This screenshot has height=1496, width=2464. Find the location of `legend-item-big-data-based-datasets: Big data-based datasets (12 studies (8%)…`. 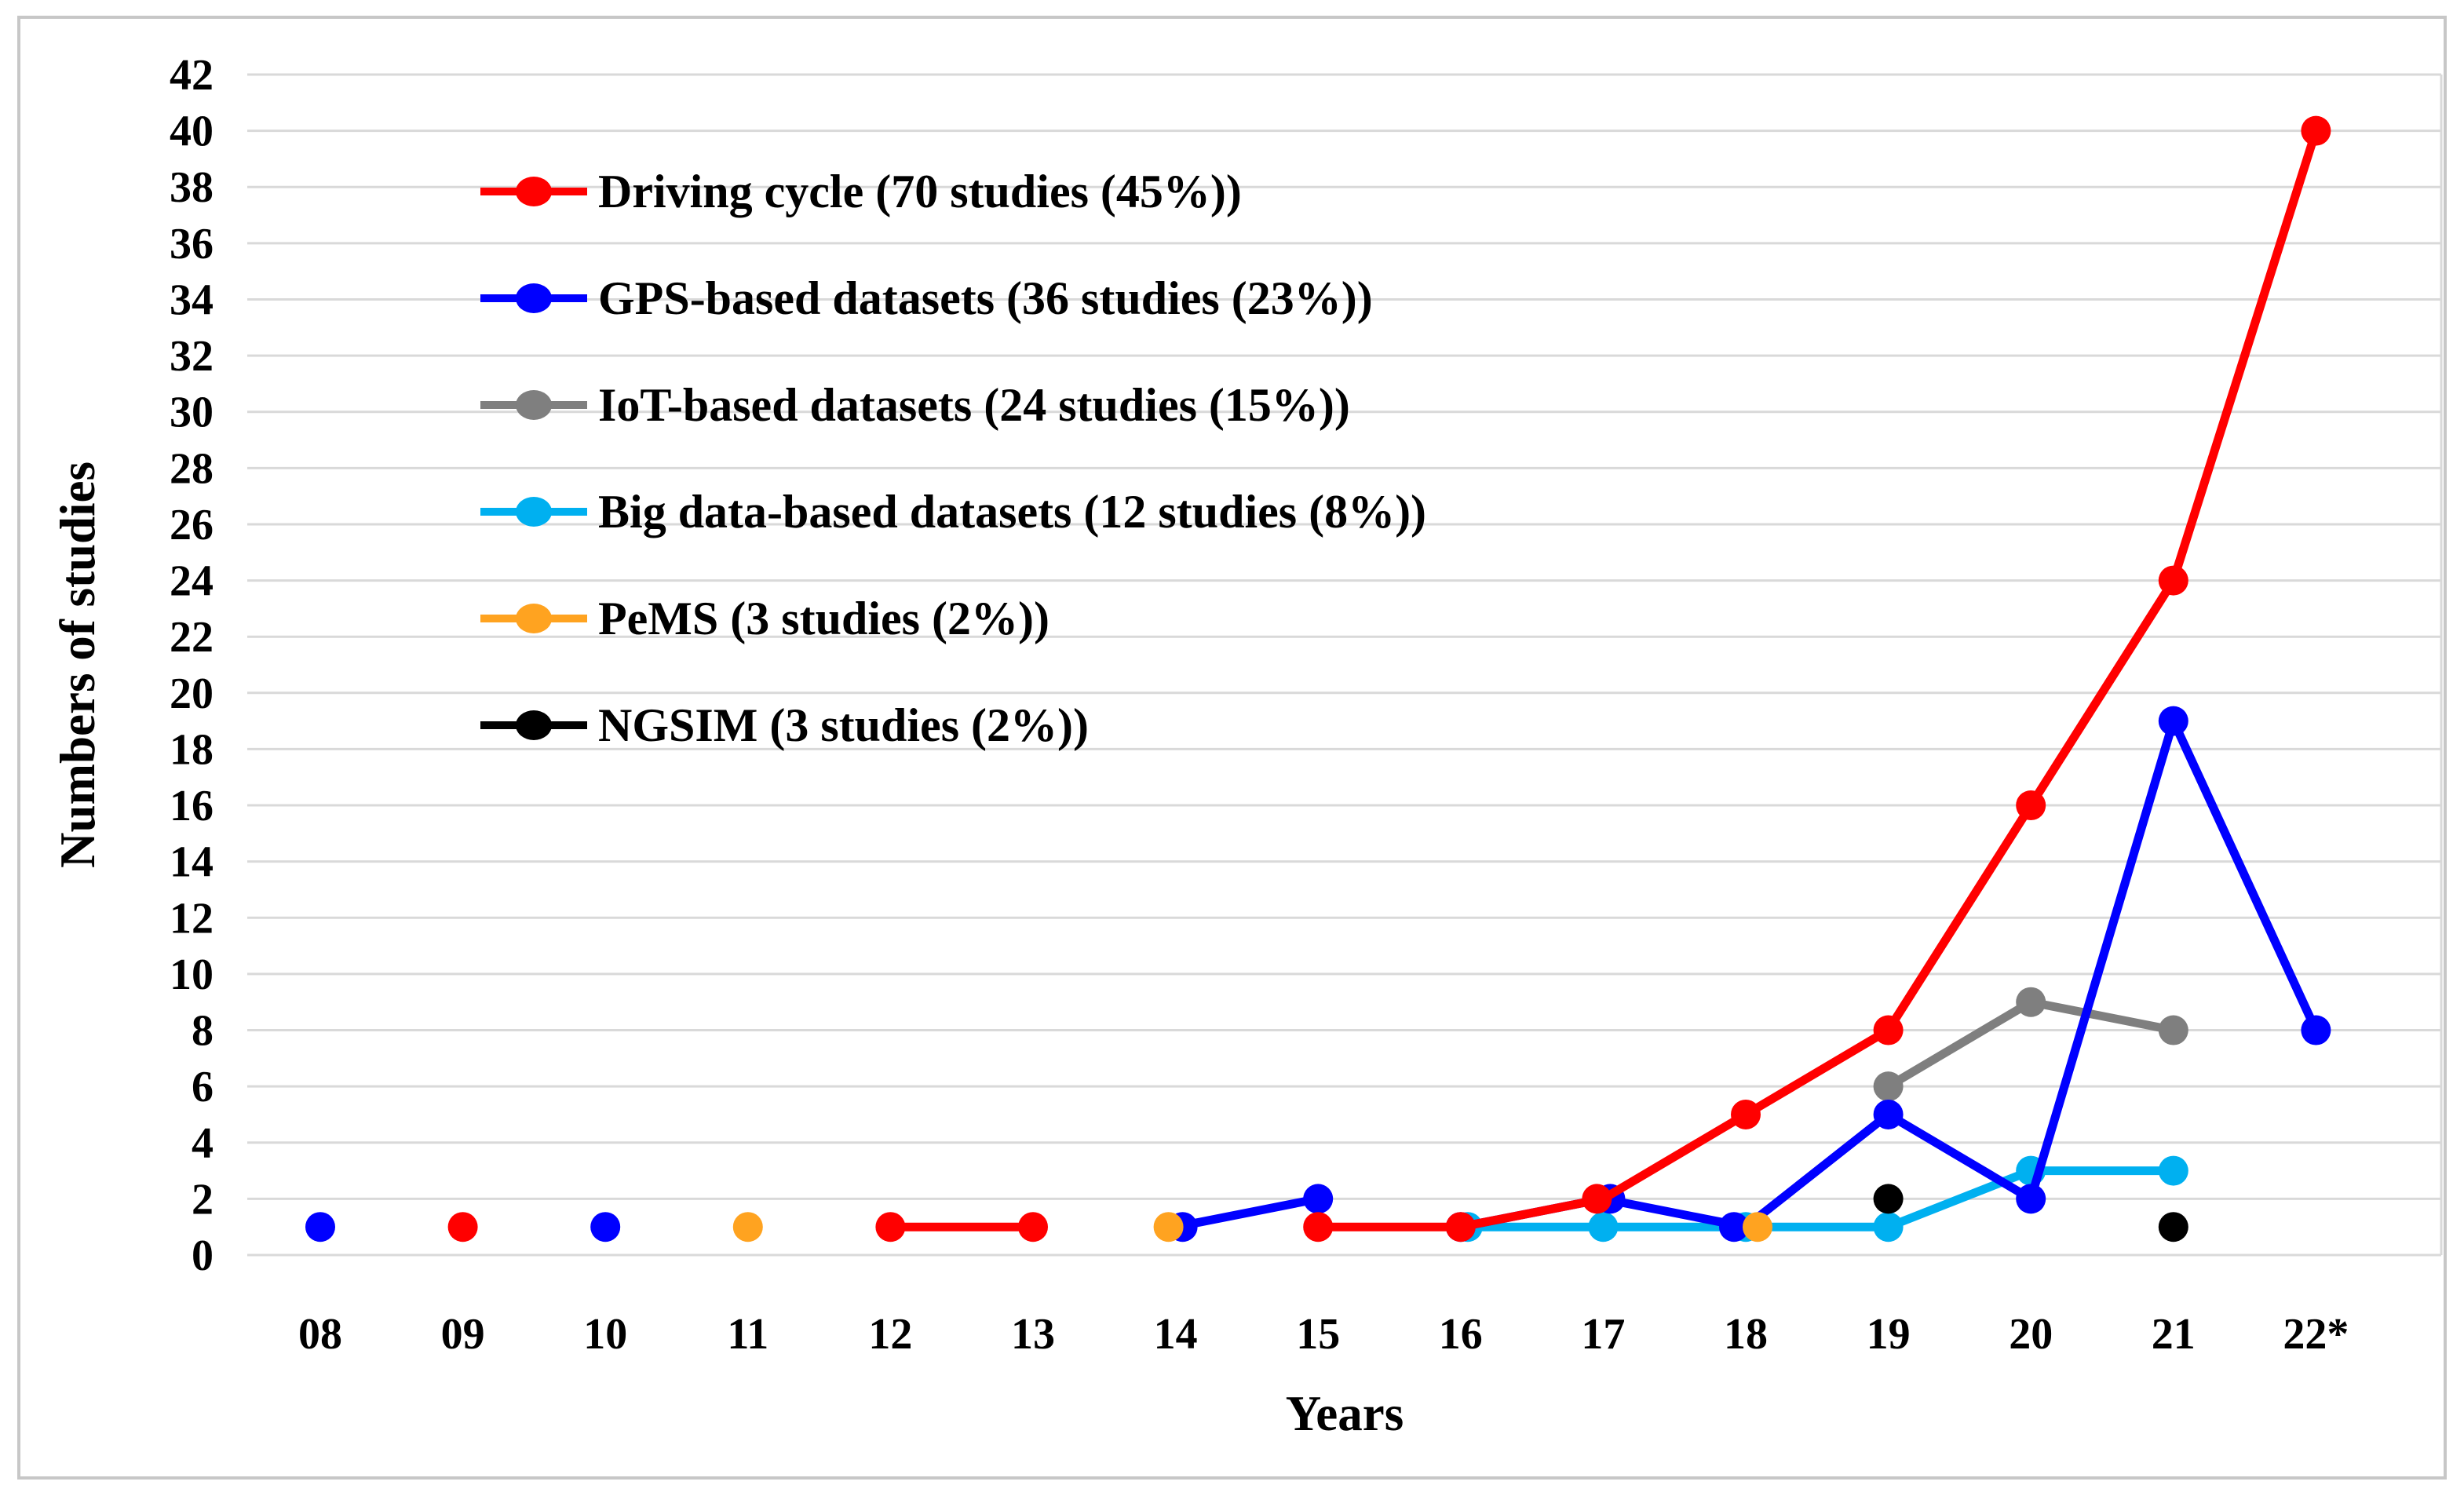

legend-item-big-data-based-datasets: Big data-based datasets (12 studies (8%)… is located at coordinates (953, 512).